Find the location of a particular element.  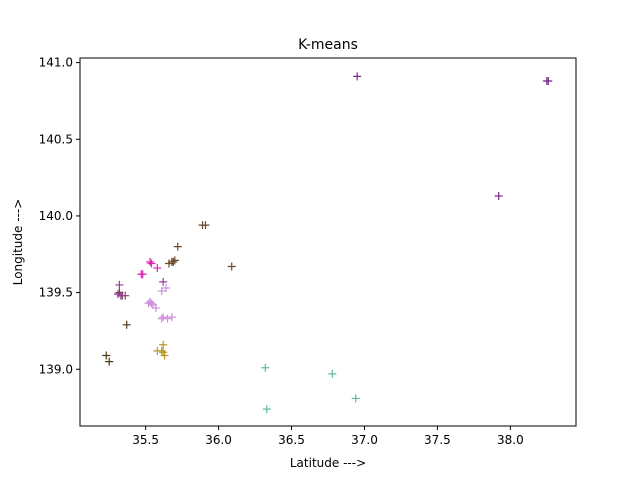

x-axis-ticks: 35.5 36.0 36.5 37.0 37.5 38.0 is located at coordinates (328, 436).